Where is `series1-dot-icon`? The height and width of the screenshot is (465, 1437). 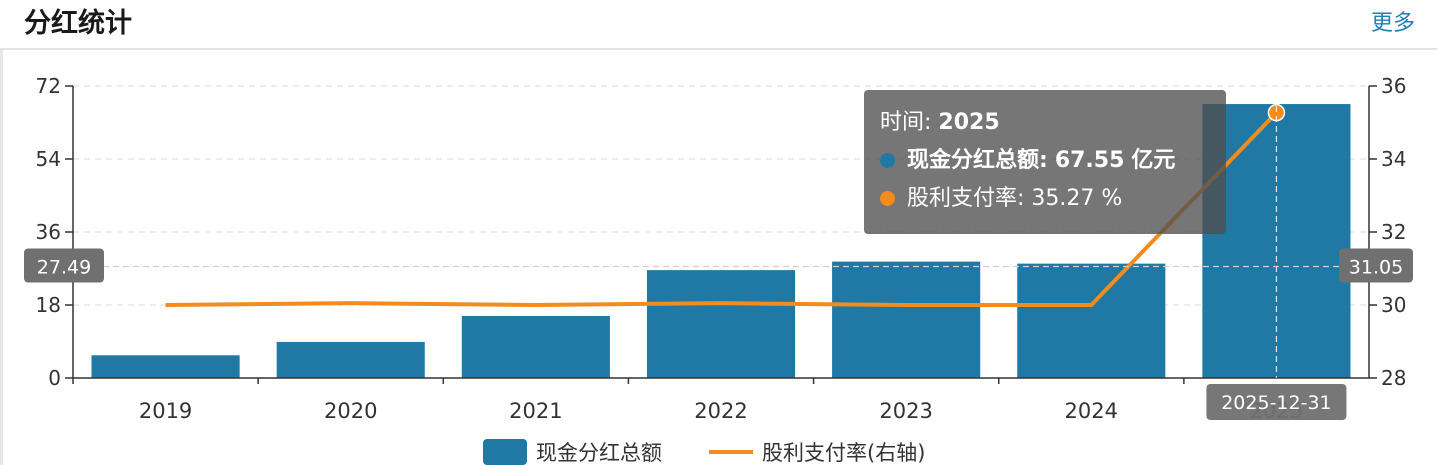
series1-dot-icon is located at coordinates (887, 160).